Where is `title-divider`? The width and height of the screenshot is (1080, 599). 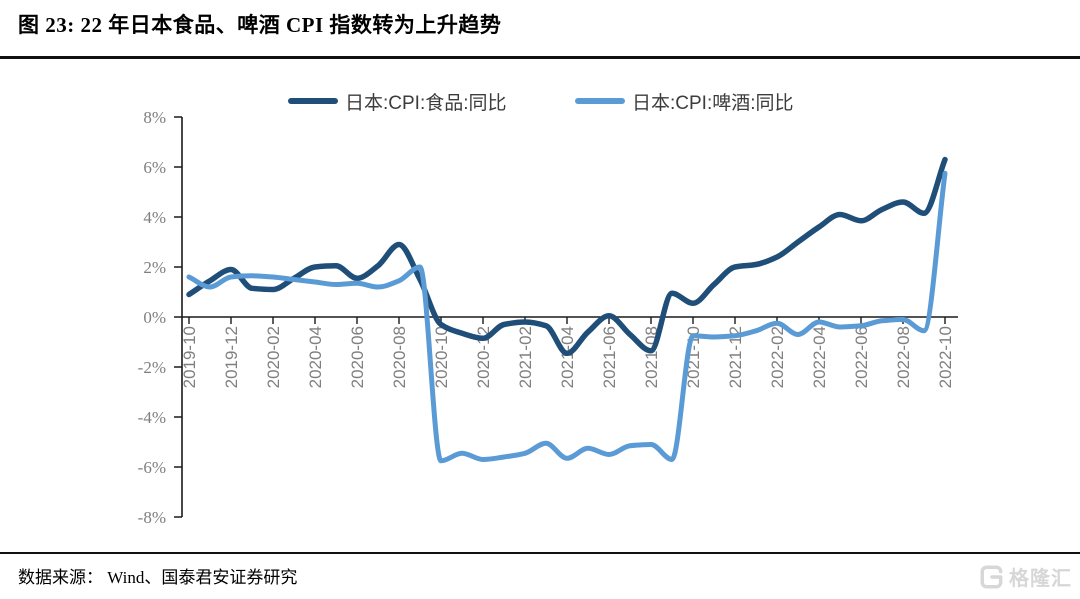 title-divider is located at coordinates (540, 57).